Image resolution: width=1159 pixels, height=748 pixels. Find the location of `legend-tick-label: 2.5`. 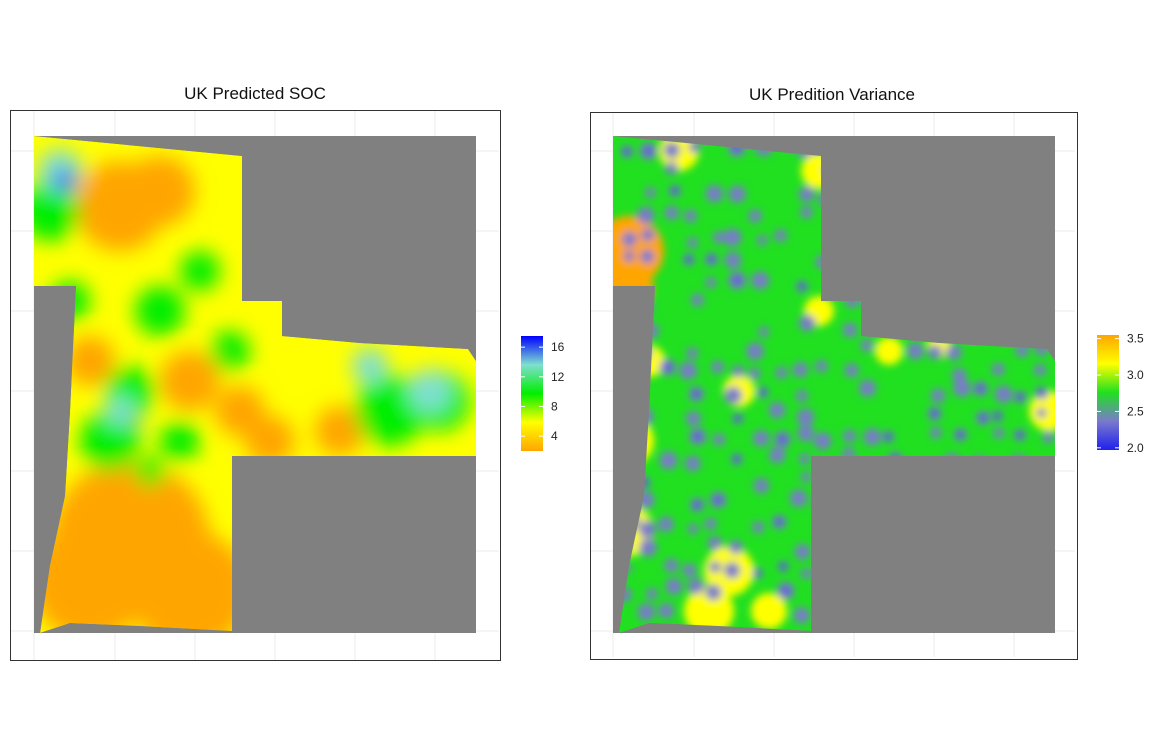

legend-tick-label: 2.5 is located at coordinates (1135, 411).